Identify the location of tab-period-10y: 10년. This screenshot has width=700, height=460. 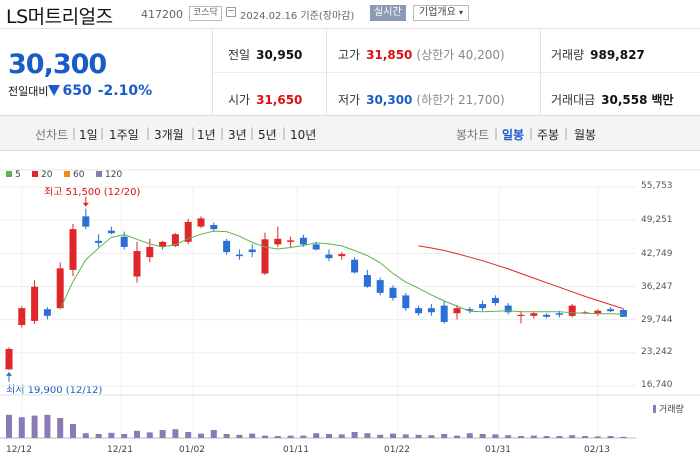
(303, 135).